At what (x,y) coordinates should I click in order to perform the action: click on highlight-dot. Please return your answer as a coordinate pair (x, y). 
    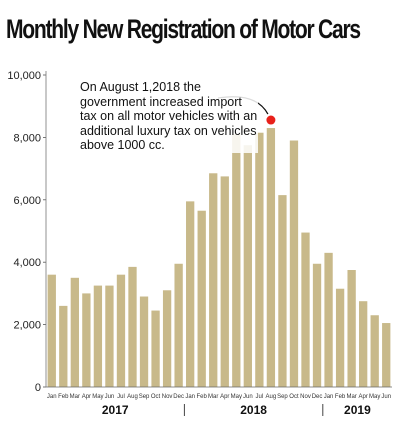
    Looking at the image, I should click on (271, 120).